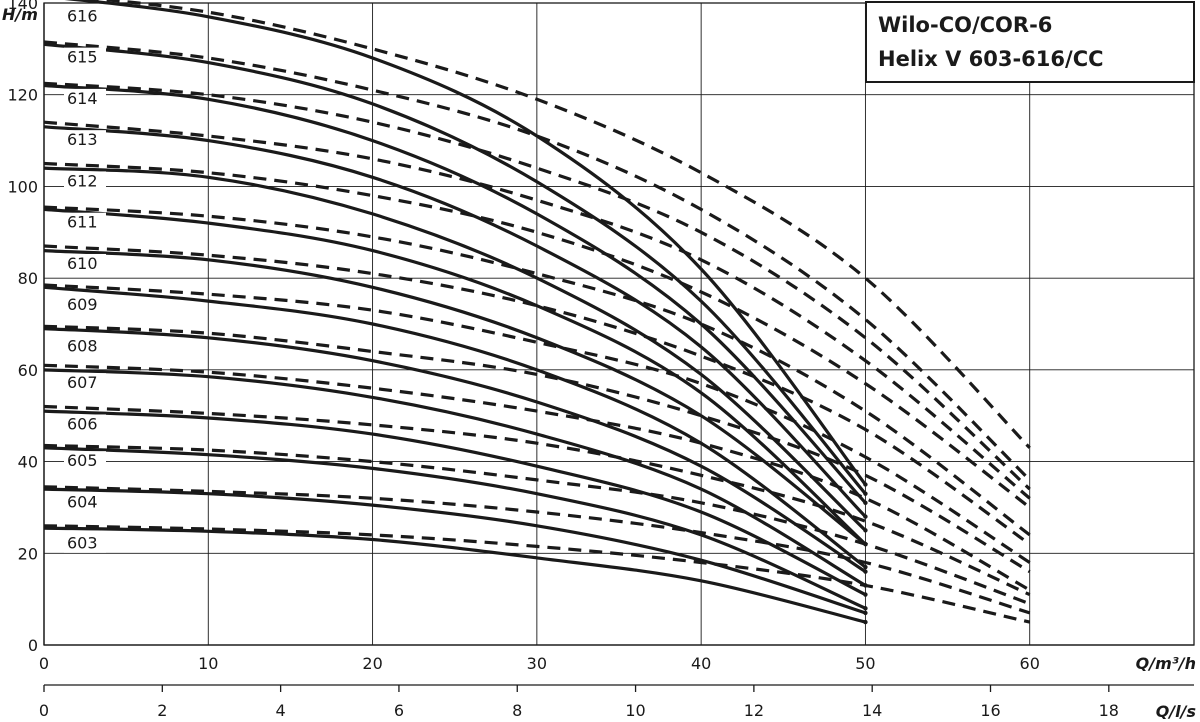  What do you see at coordinates (44, 710) in the screenshot?
I see `x2-tick-label: 0` at bounding box center [44, 710].